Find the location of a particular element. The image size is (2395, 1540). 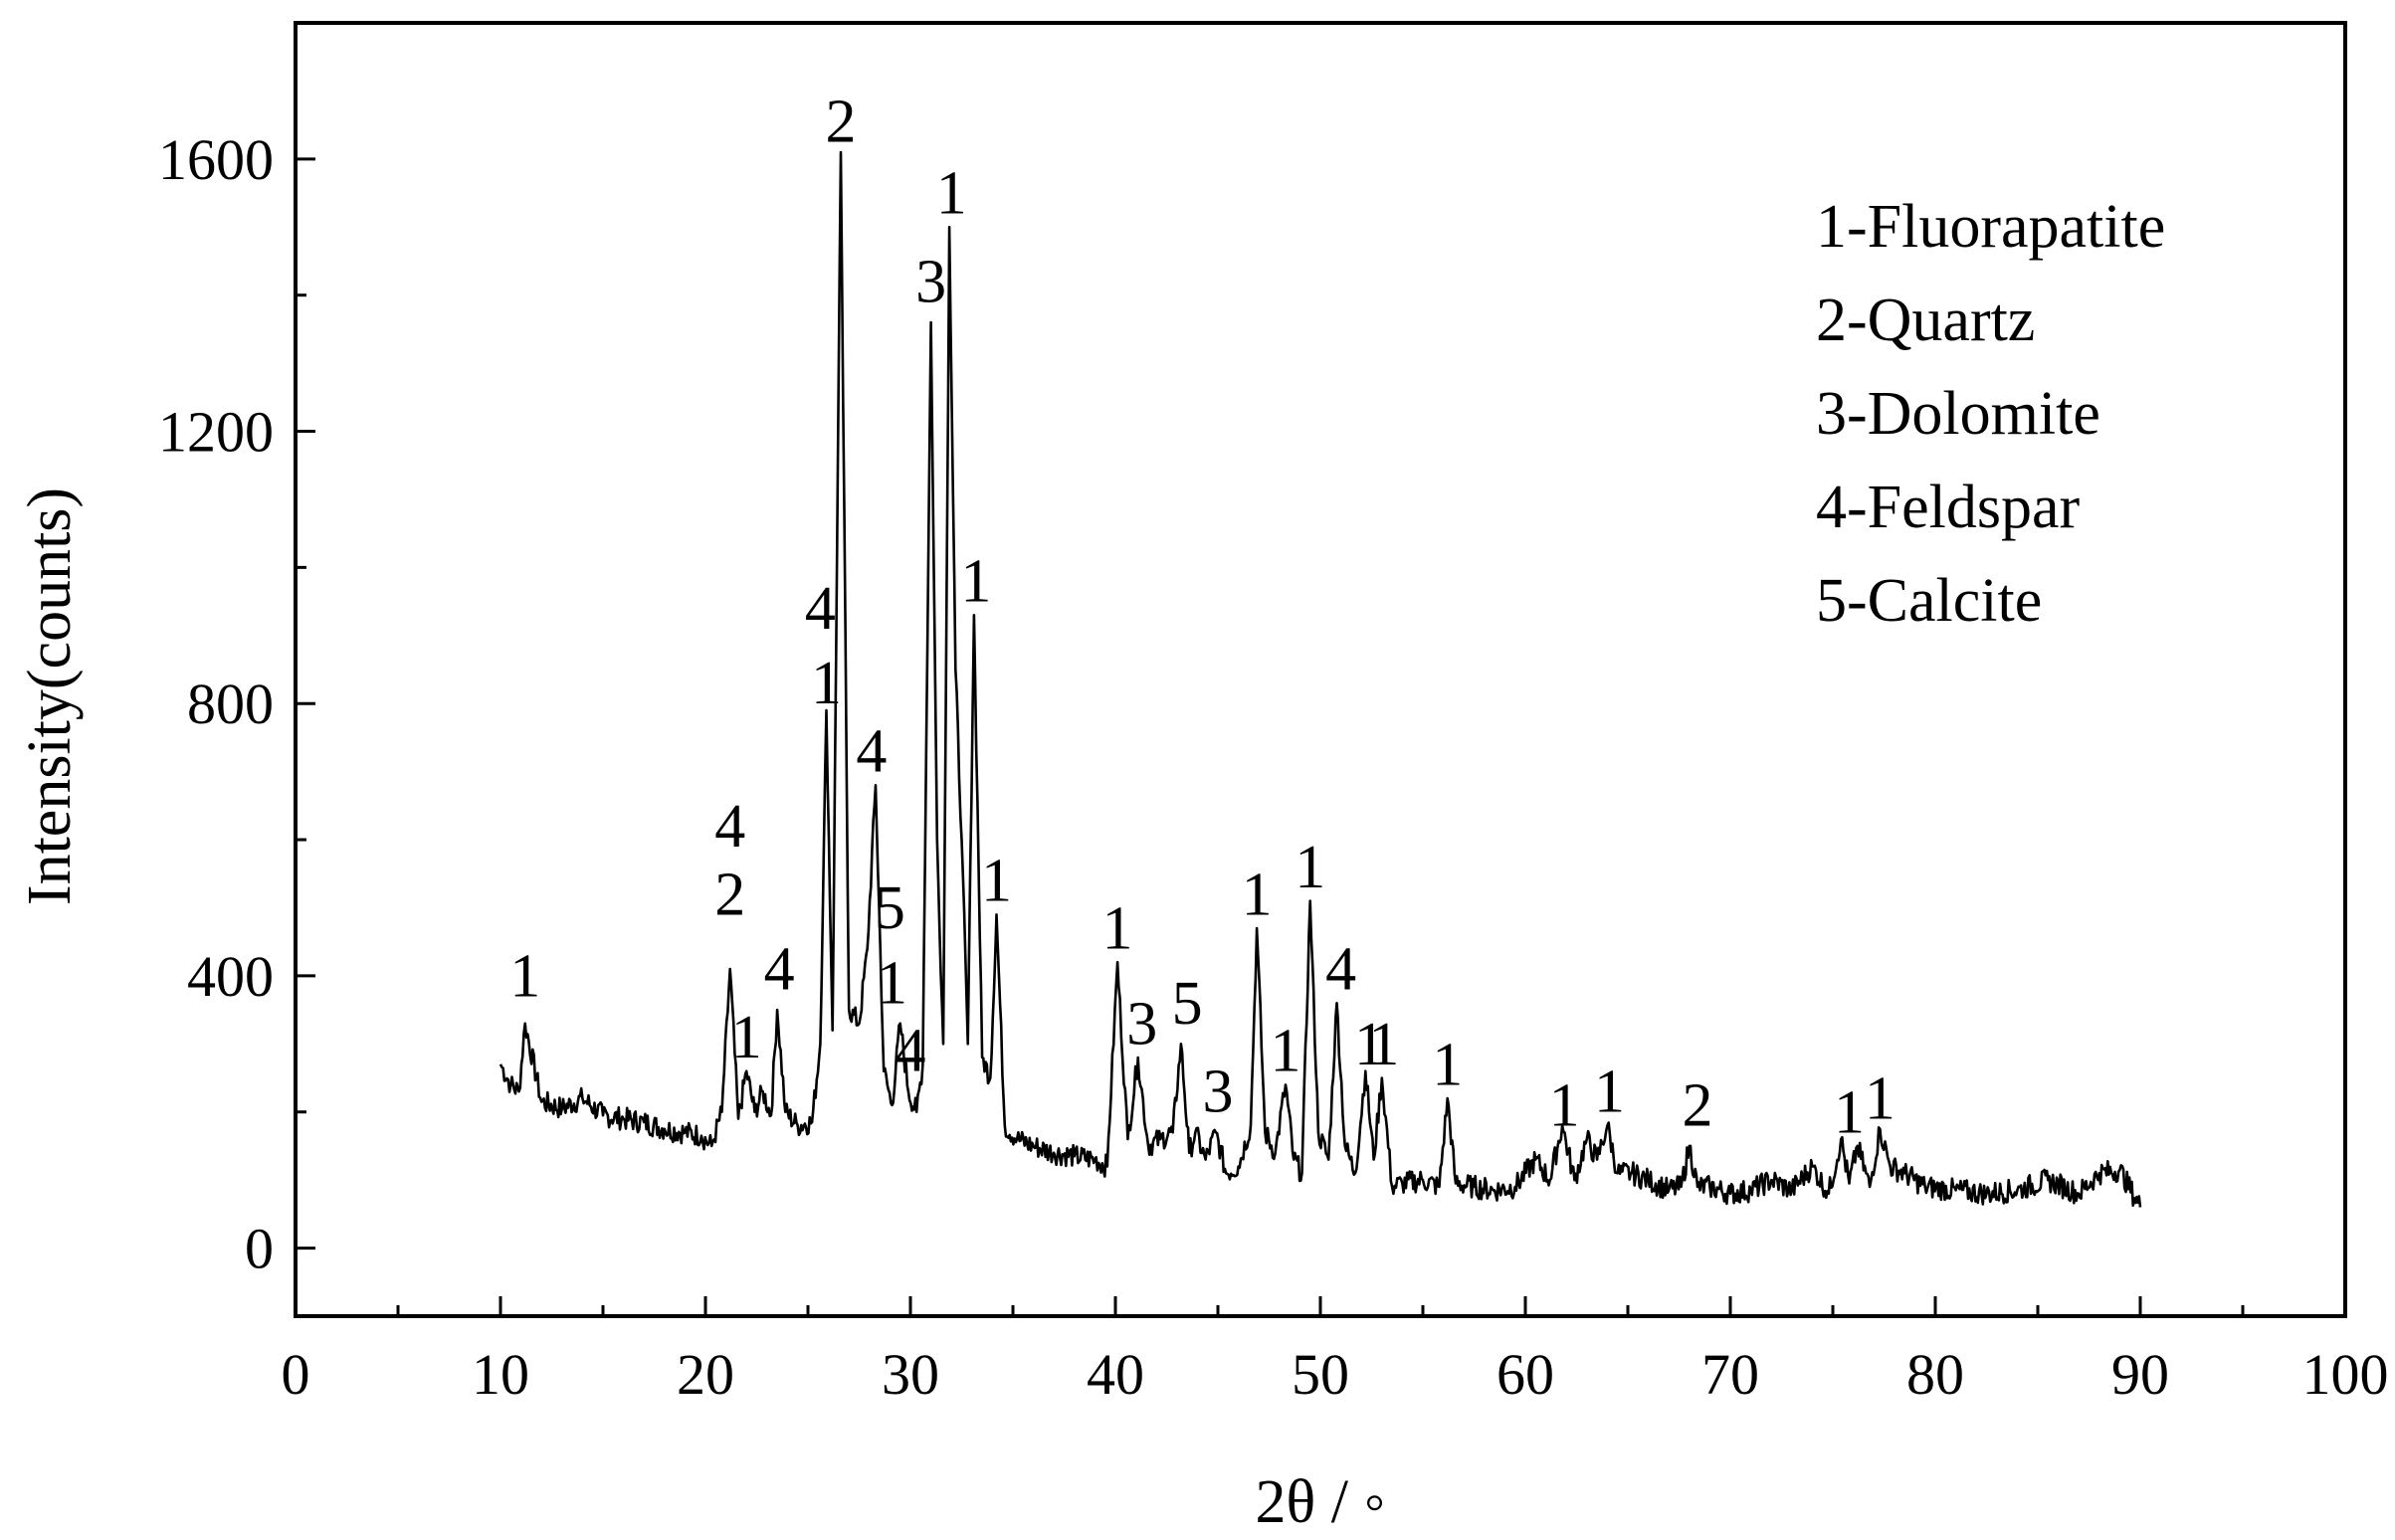

x-axis-title: 2θ / ◦ is located at coordinates (1321, 1502).